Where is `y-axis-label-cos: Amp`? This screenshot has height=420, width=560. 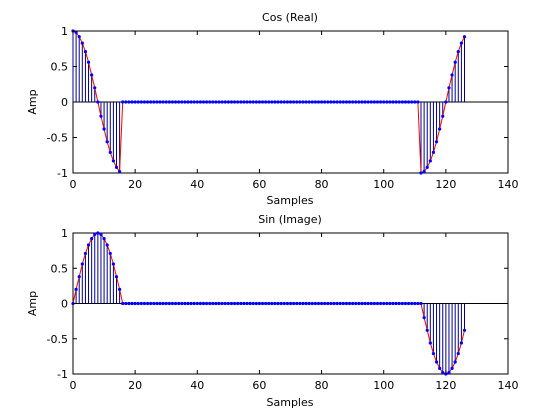 y-axis-label-cos: Amp is located at coordinates (32, 101).